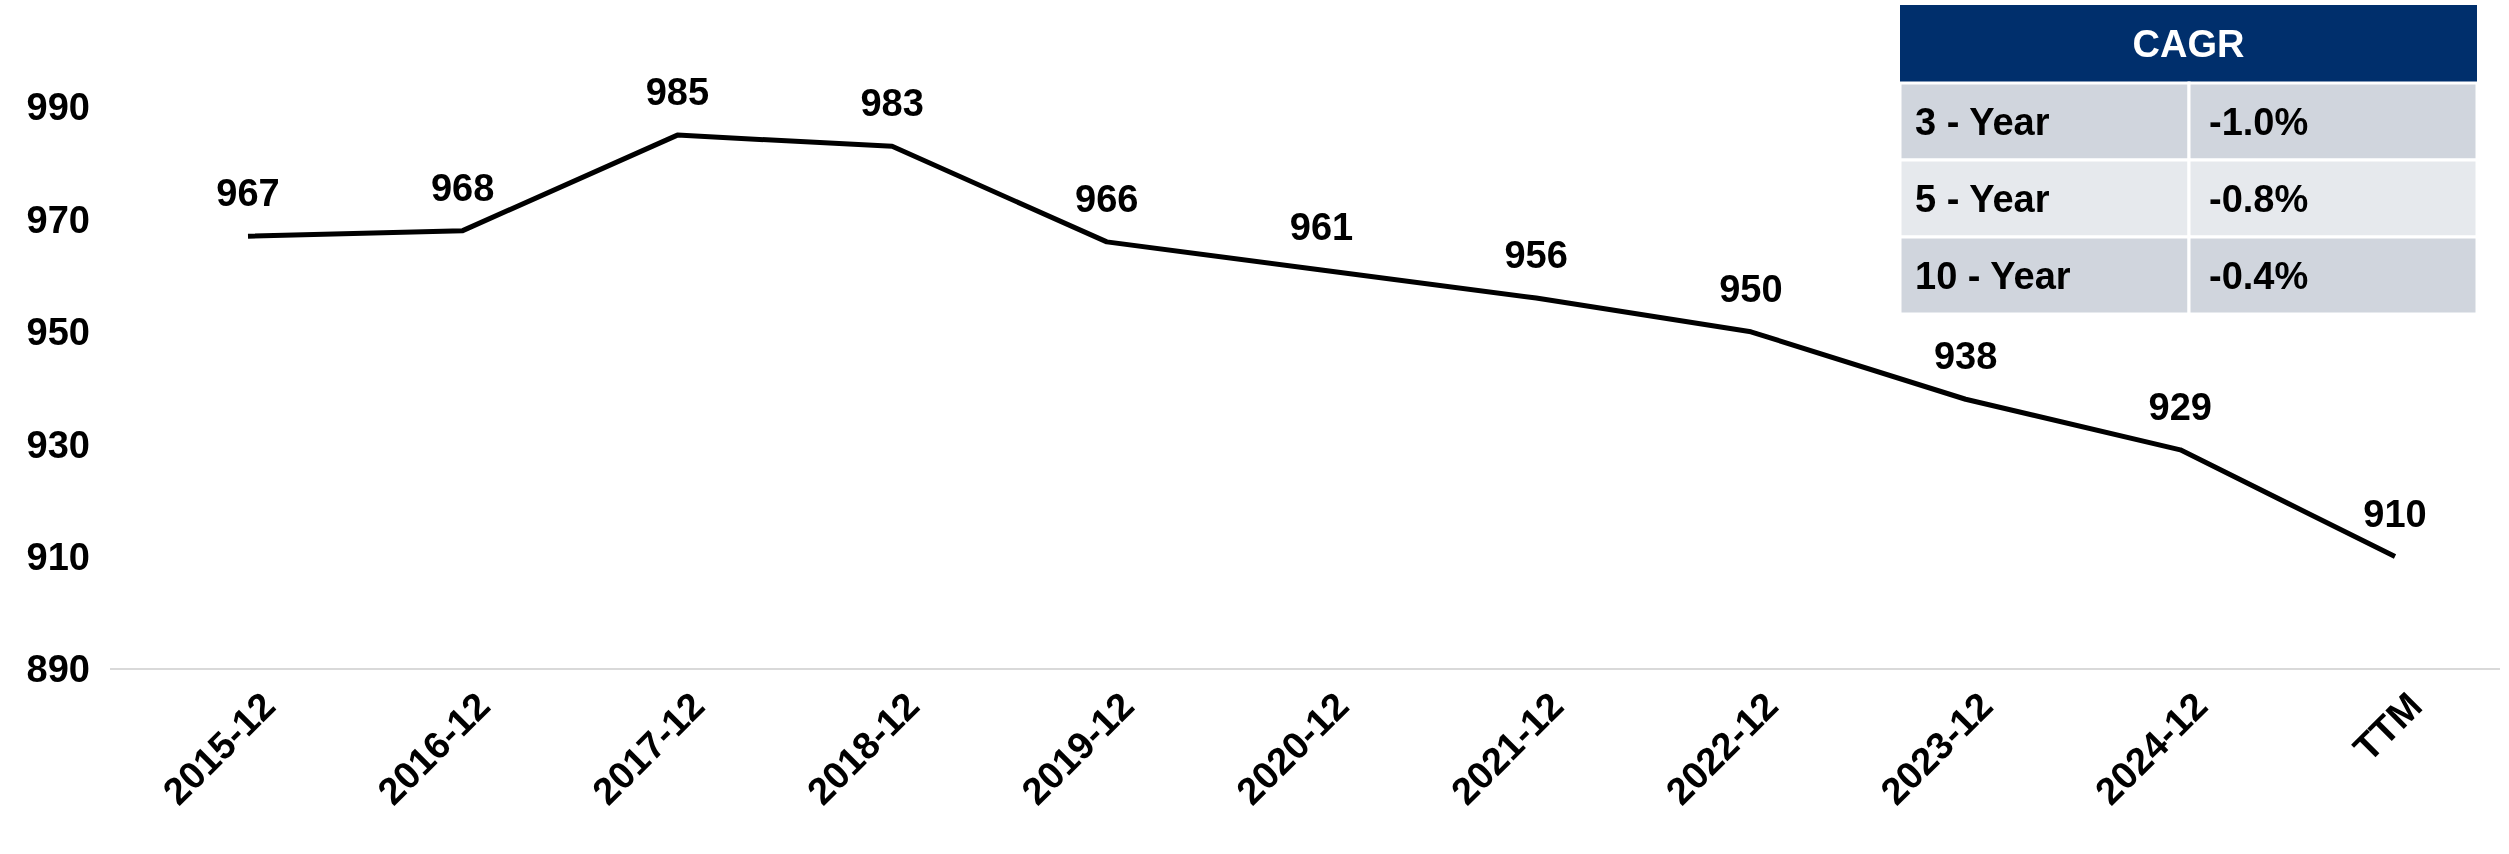 This screenshot has width=2509, height=854. What do you see at coordinates (1751, 288) in the screenshot?
I see `data-label: 950` at bounding box center [1751, 288].